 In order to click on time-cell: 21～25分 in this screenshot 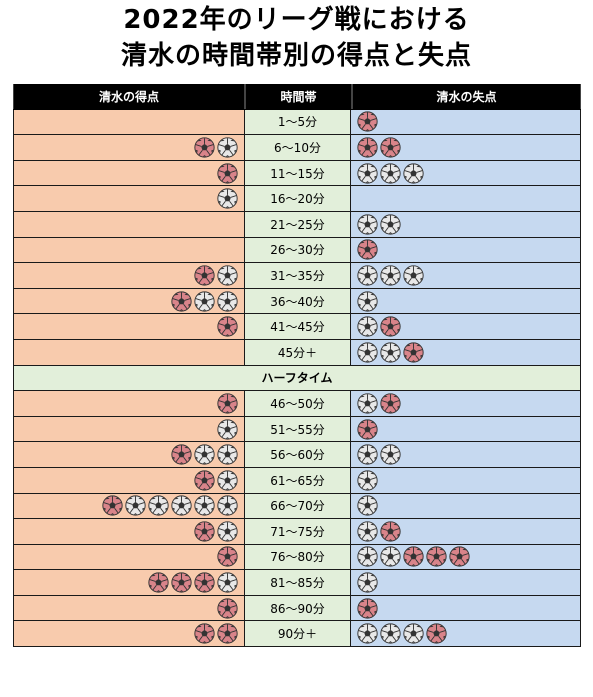, I will do `click(298, 224)`.